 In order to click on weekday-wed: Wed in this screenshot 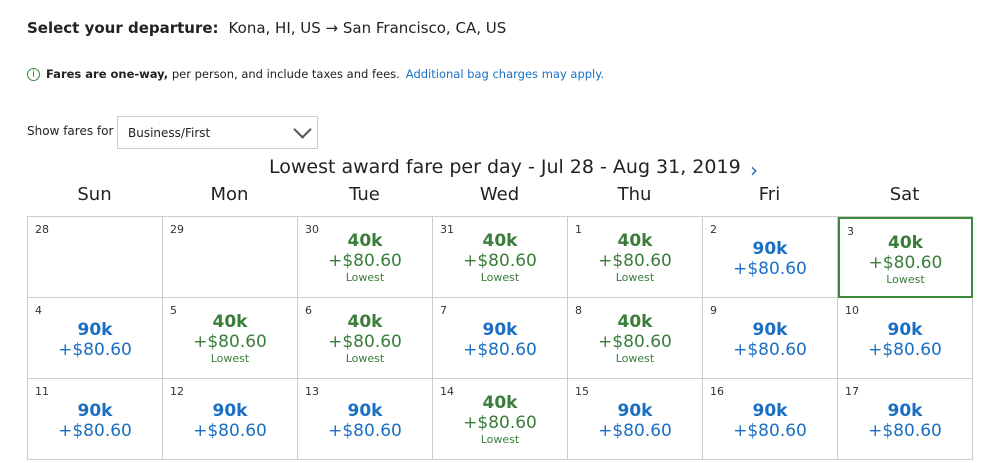, I will do `click(499, 194)`.